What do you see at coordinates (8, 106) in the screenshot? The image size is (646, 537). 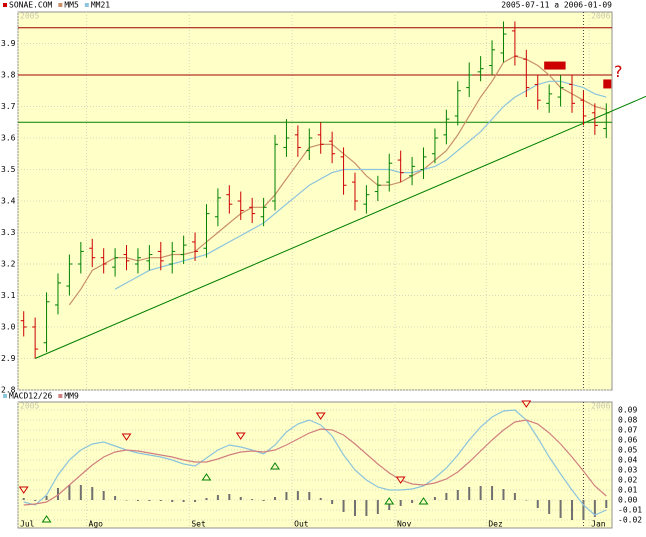 I see `y-tick-label: 3.7` at bounding box center [8, 106].